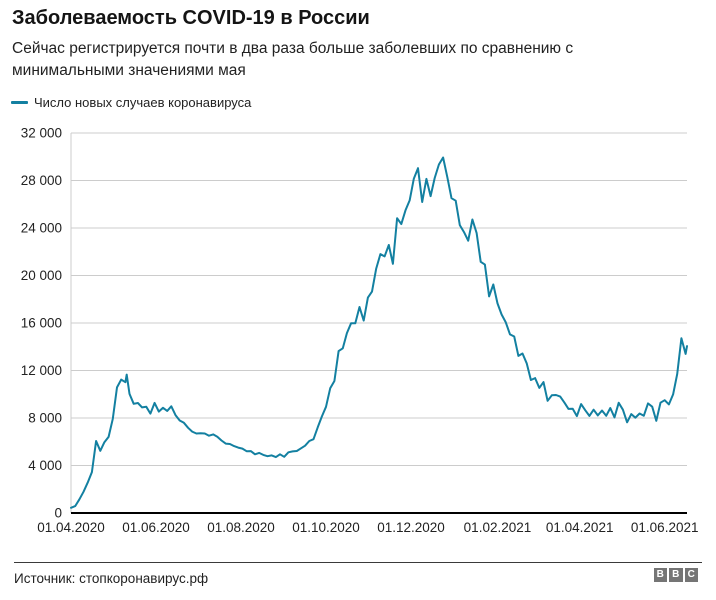 Image resolution: width=716 pixels, height=600 pixels. What do you see at coordinates (111, 578) in the screenshot?
I see `source-label: Источник: стопкоронавирус.рф` at bounding box center [111, 578].